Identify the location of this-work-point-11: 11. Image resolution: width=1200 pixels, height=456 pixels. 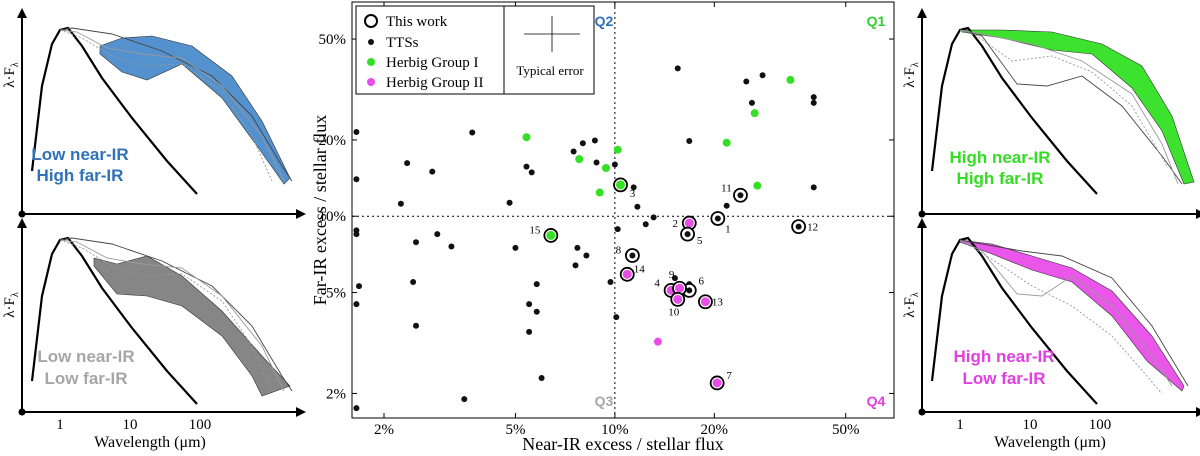
(734, 192).